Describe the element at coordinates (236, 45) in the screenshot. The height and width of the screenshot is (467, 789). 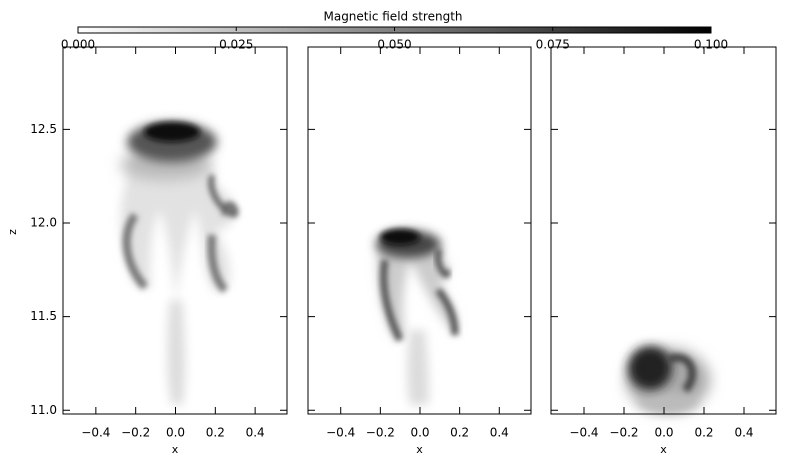
I see `colorbar-tick-label: 0.025` at that location.